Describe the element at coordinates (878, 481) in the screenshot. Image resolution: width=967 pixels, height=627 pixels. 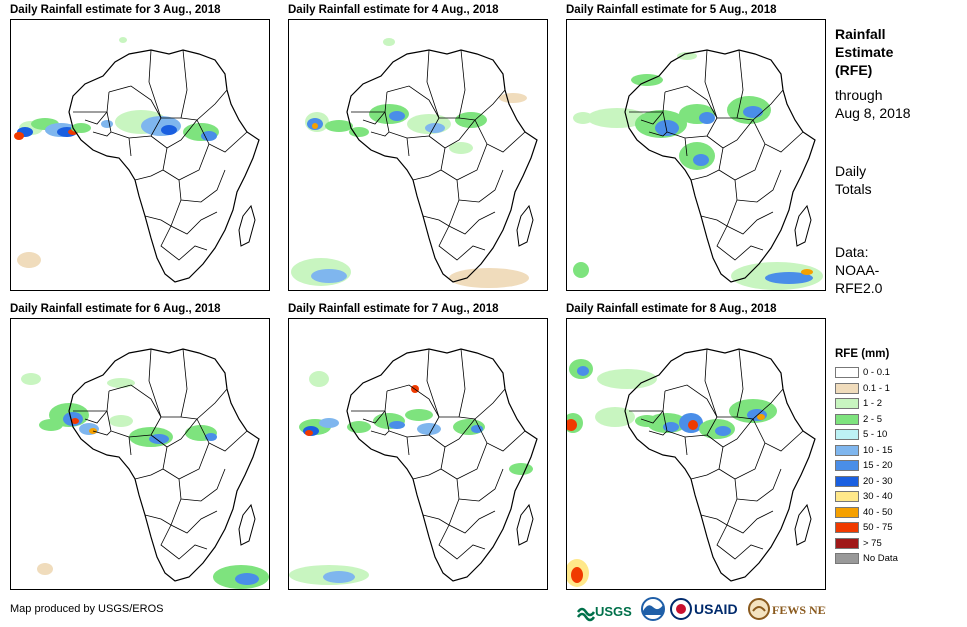
I see `legend-label: 20 - 30` at that location.